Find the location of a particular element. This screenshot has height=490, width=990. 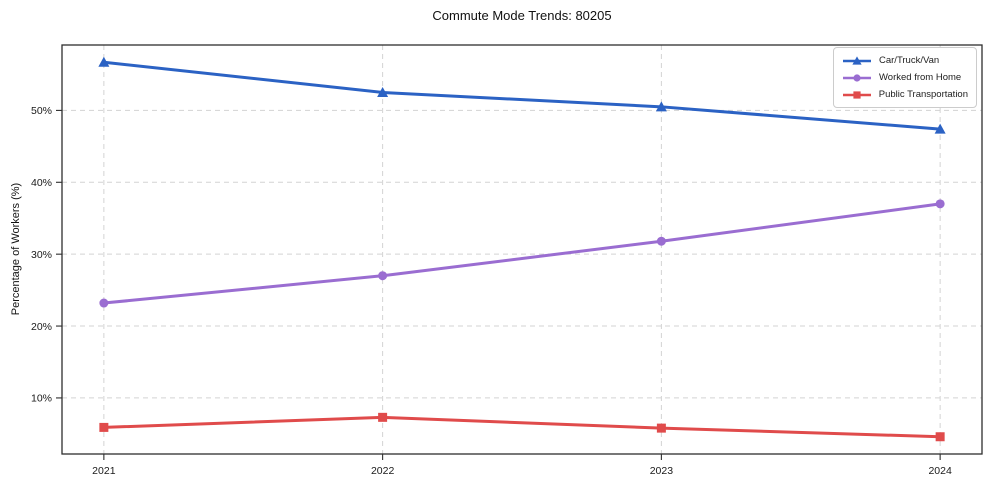

y-axis-label: Percentage of Workers (%) is located at coordinates (16, 249).